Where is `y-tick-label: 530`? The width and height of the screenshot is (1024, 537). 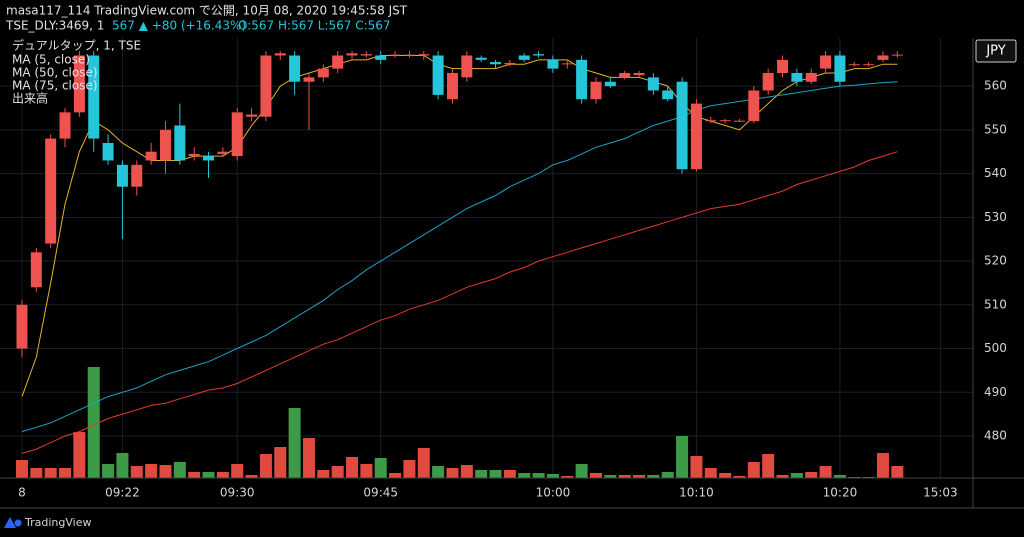
y-tick-label: 530 is located at coordinates (995, 217).